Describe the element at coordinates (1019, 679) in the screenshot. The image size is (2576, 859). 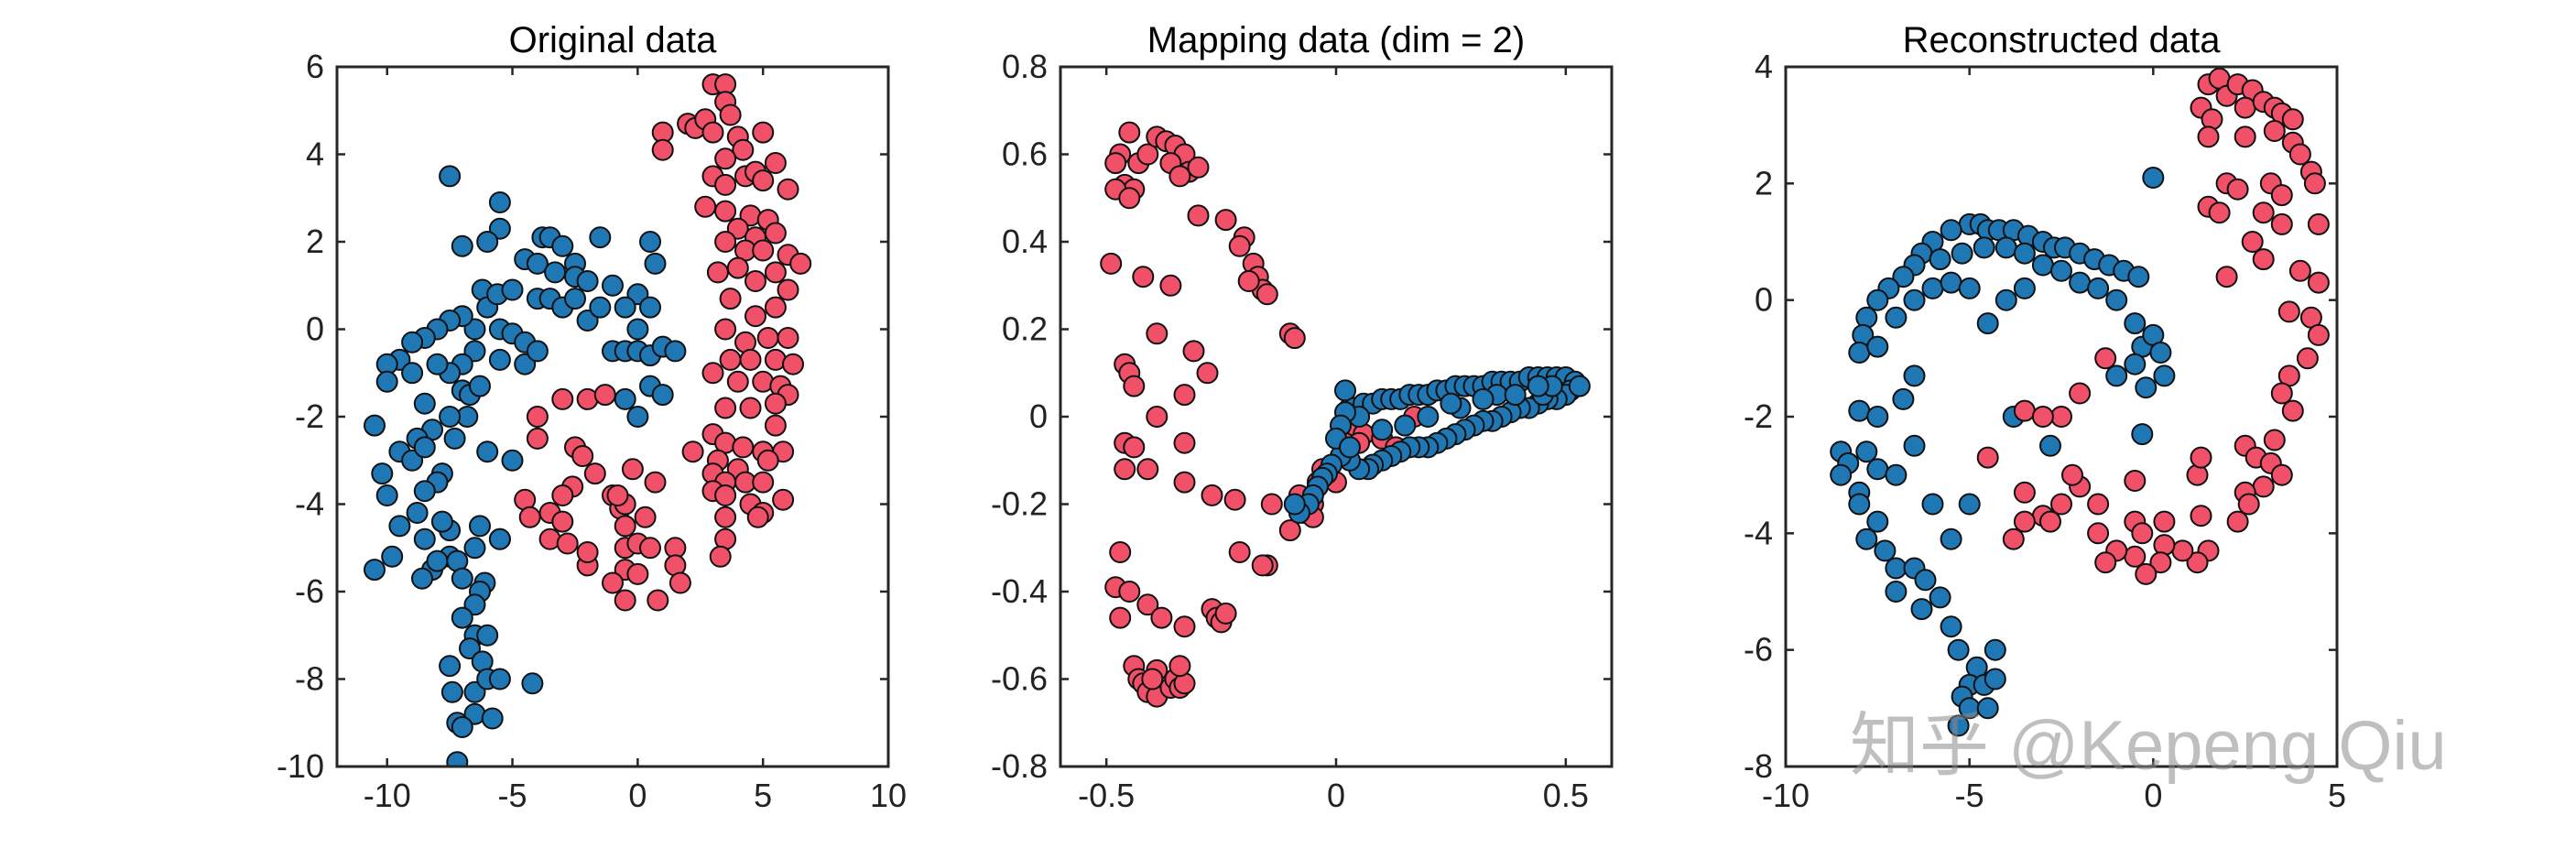
I see `y-tick-label: -0.6` at that location.